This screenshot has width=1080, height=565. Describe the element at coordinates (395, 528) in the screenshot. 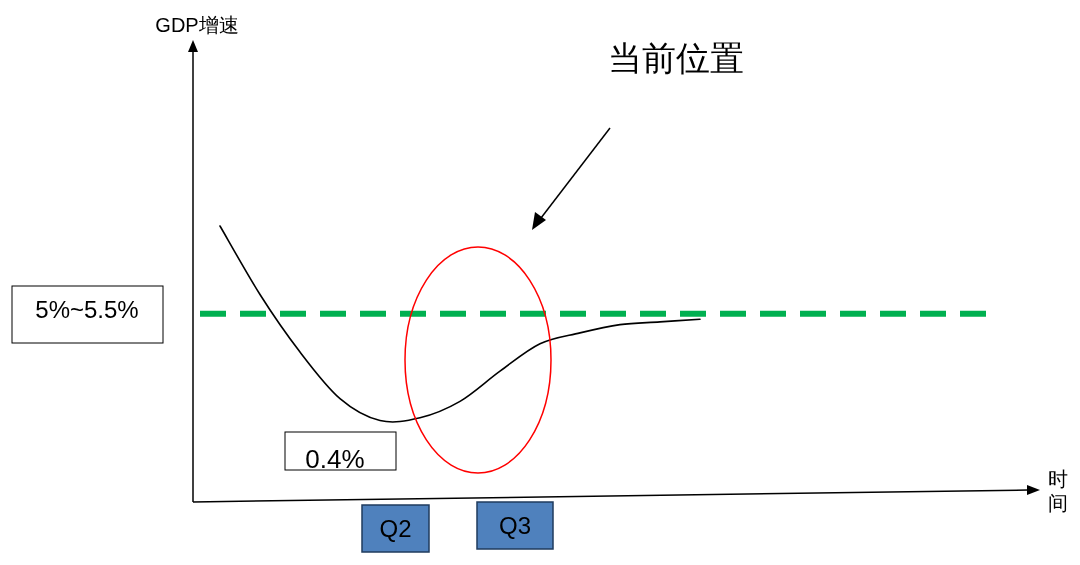

I see `text: Q2` at that location.